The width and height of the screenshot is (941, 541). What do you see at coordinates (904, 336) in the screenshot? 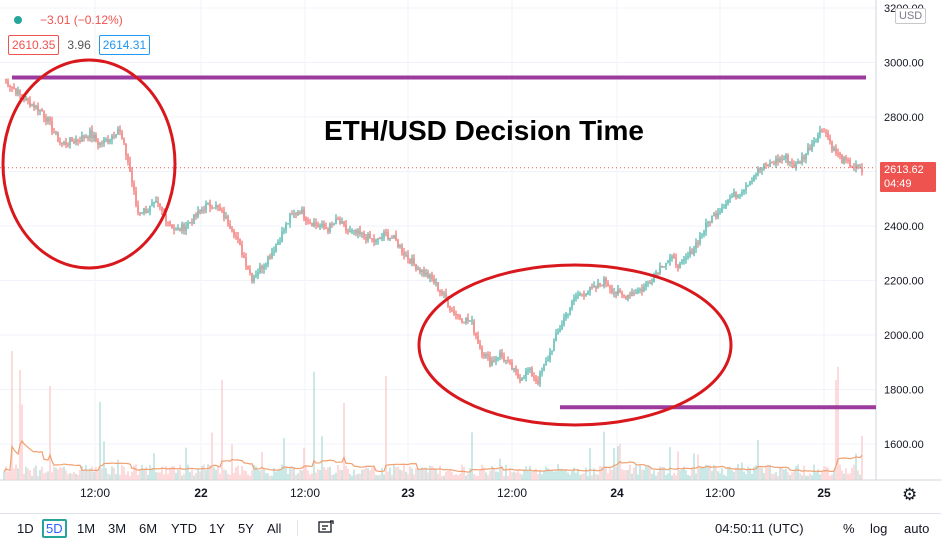
I see `y-tick-label: 2000.00` at bounding box center [904, 336].